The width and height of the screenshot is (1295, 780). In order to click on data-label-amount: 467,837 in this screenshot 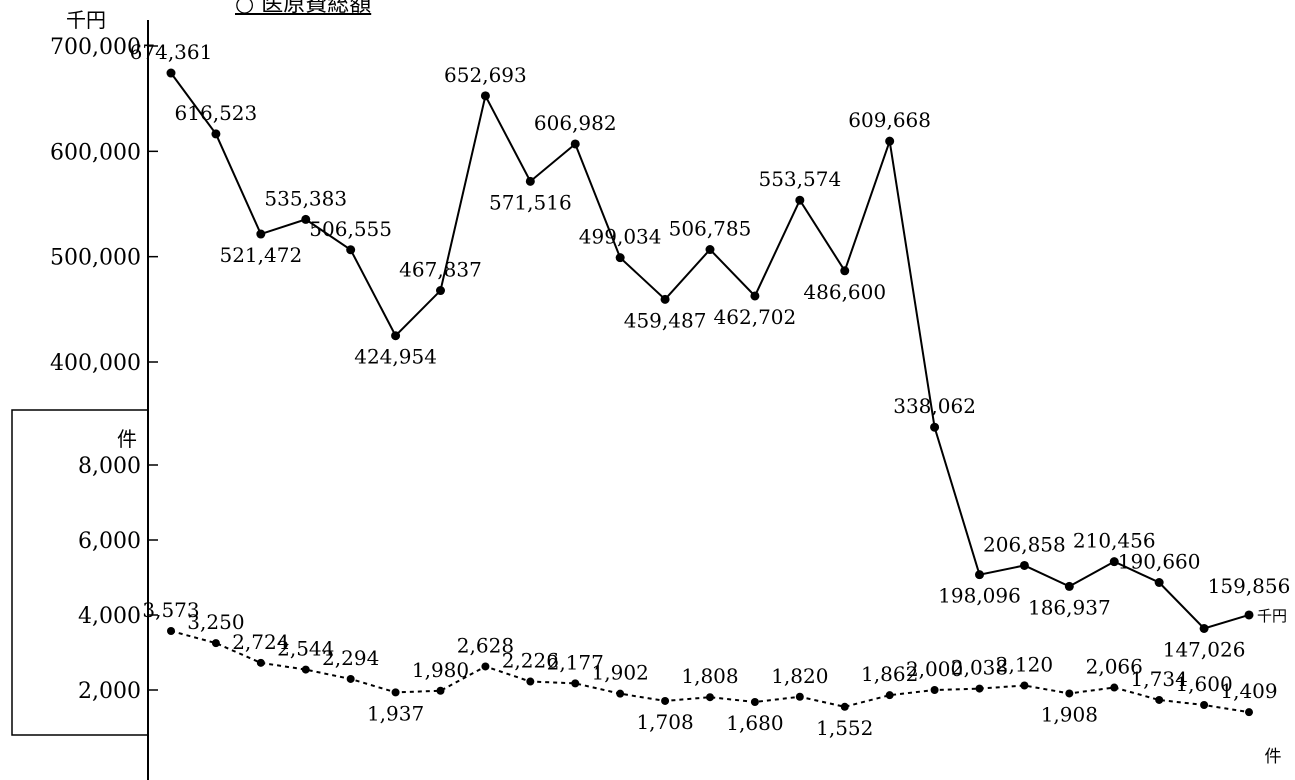, I will do `click(440, 270)`.